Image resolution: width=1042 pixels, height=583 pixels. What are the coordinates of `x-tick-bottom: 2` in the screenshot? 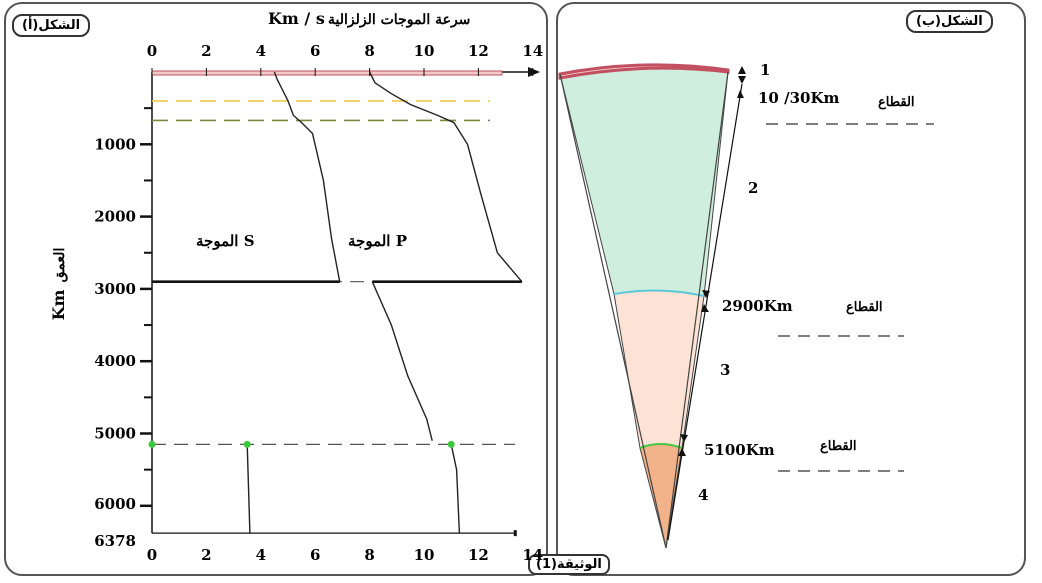 It's located at (206, 555).